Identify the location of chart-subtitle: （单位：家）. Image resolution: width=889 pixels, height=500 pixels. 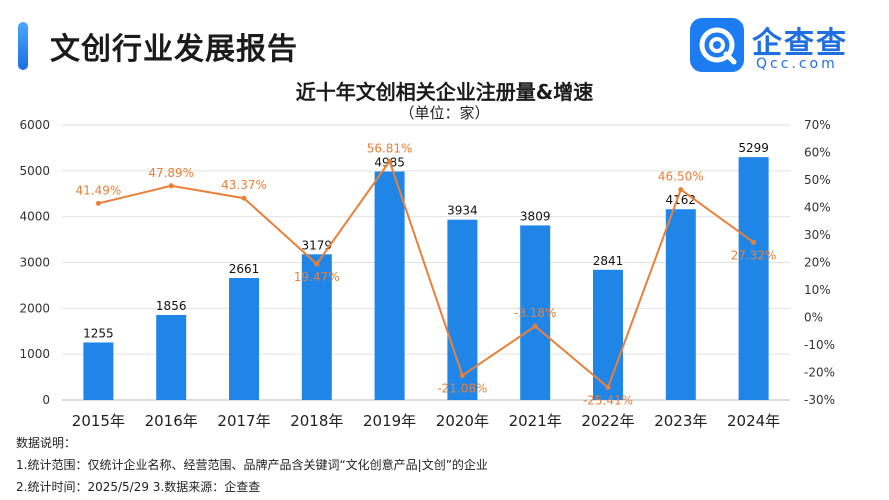
(444, 113).